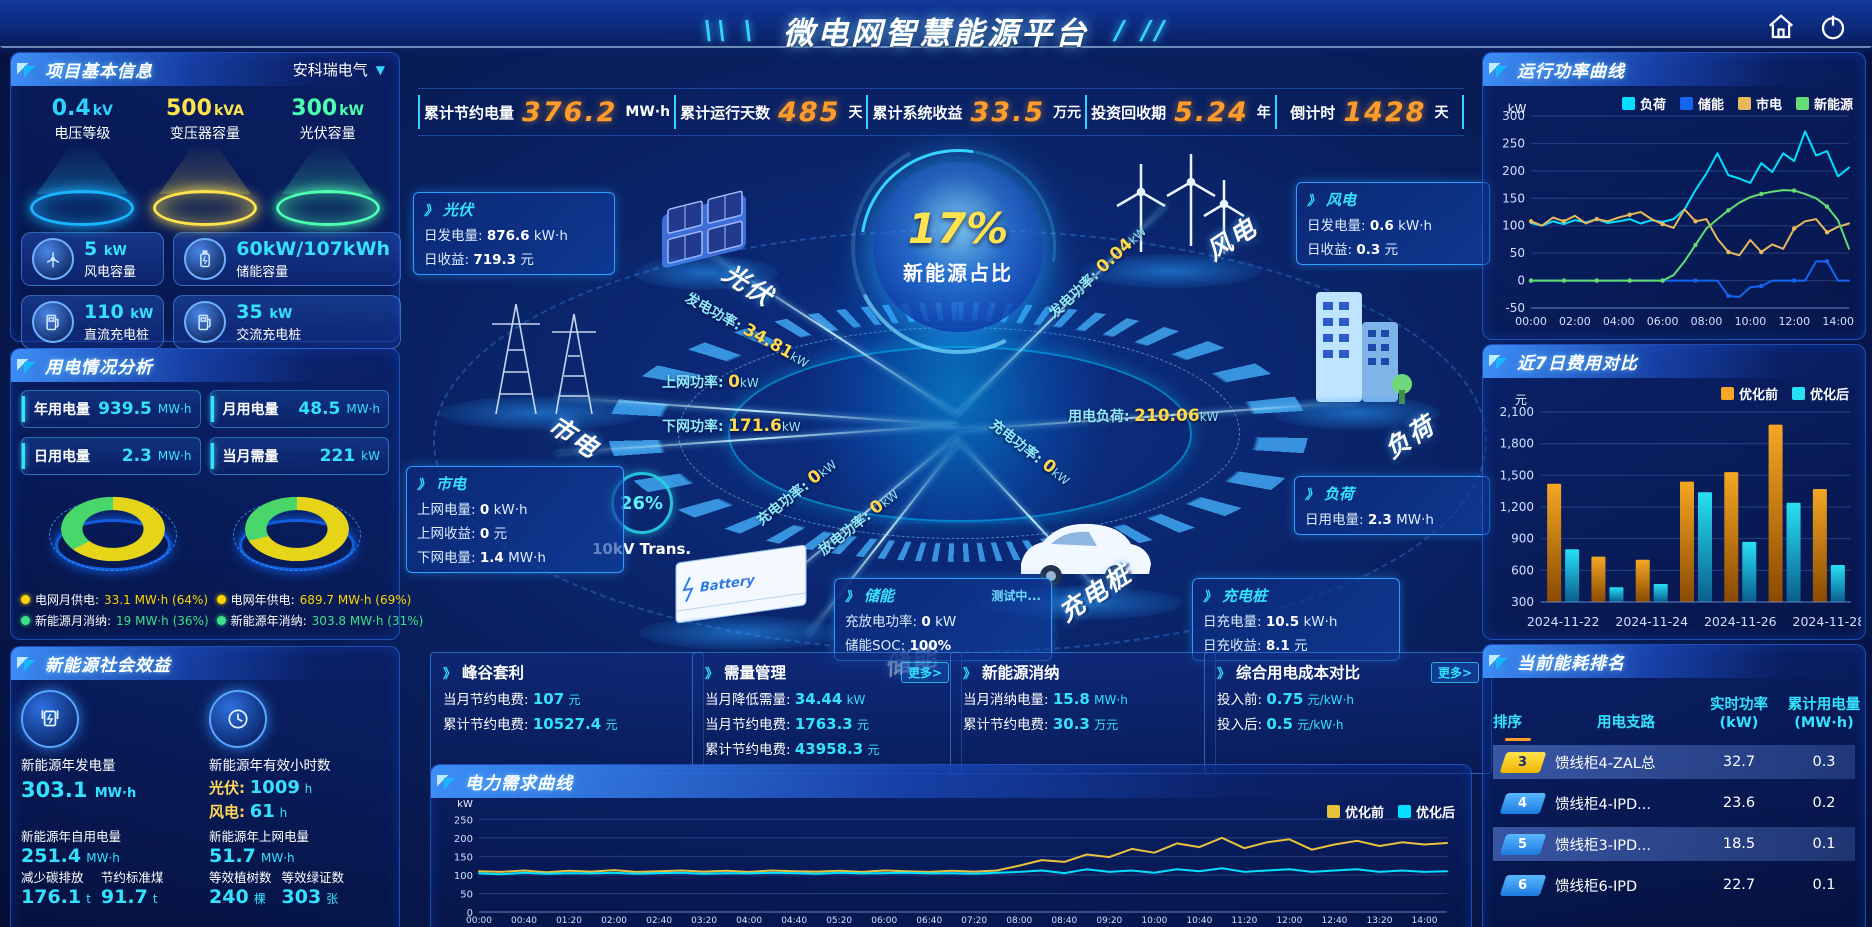 This screenshot has width=1872, height=927. I want to click on svg-text: 12:00, so click(1289, 921).